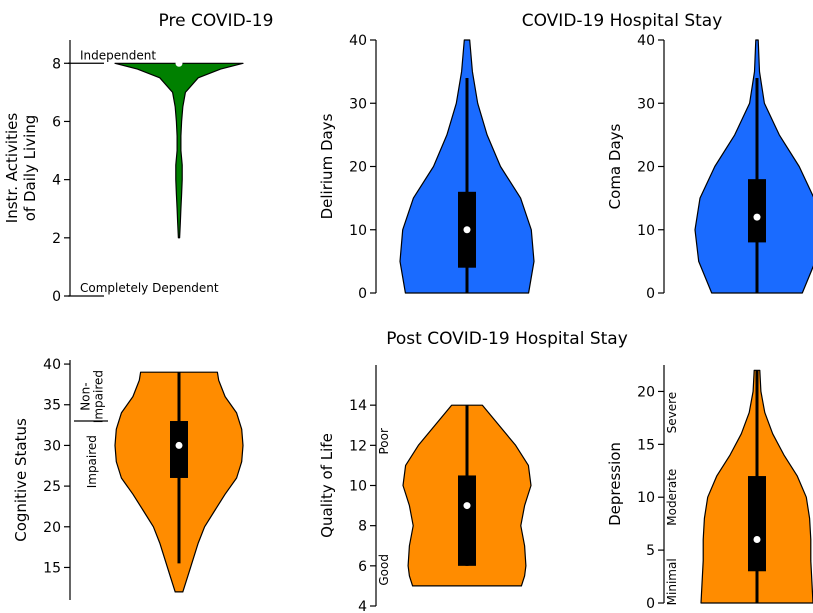 Image resolution: width=813 pixels, height=613 pixels. I want to click on violin-panel-3: 0 10 20 30 40 Coma Days, so click(709, 167).